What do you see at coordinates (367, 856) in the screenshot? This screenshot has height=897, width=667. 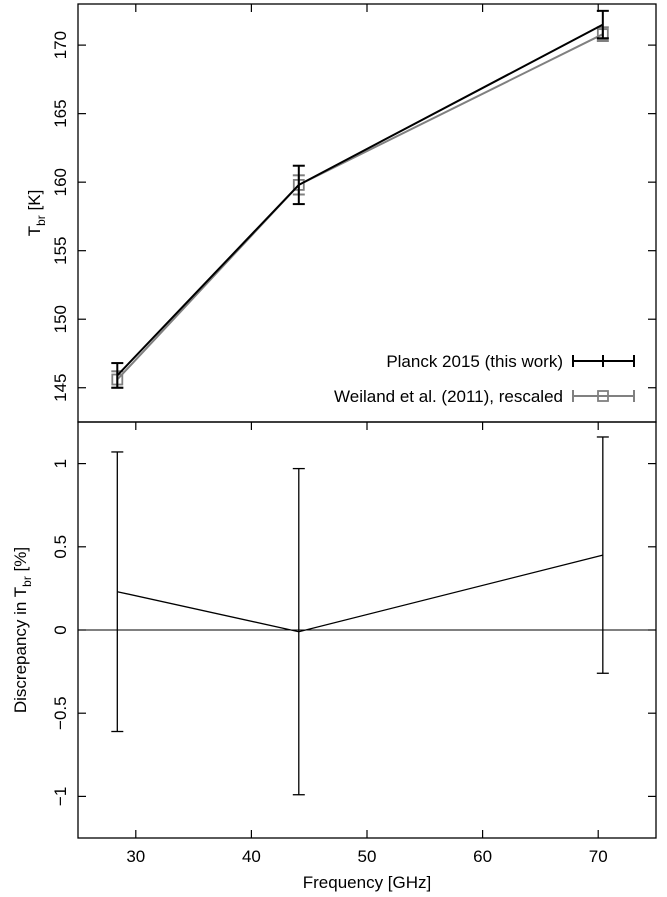 I see `x-tick-label: 50` at bounding box center [367, 856].